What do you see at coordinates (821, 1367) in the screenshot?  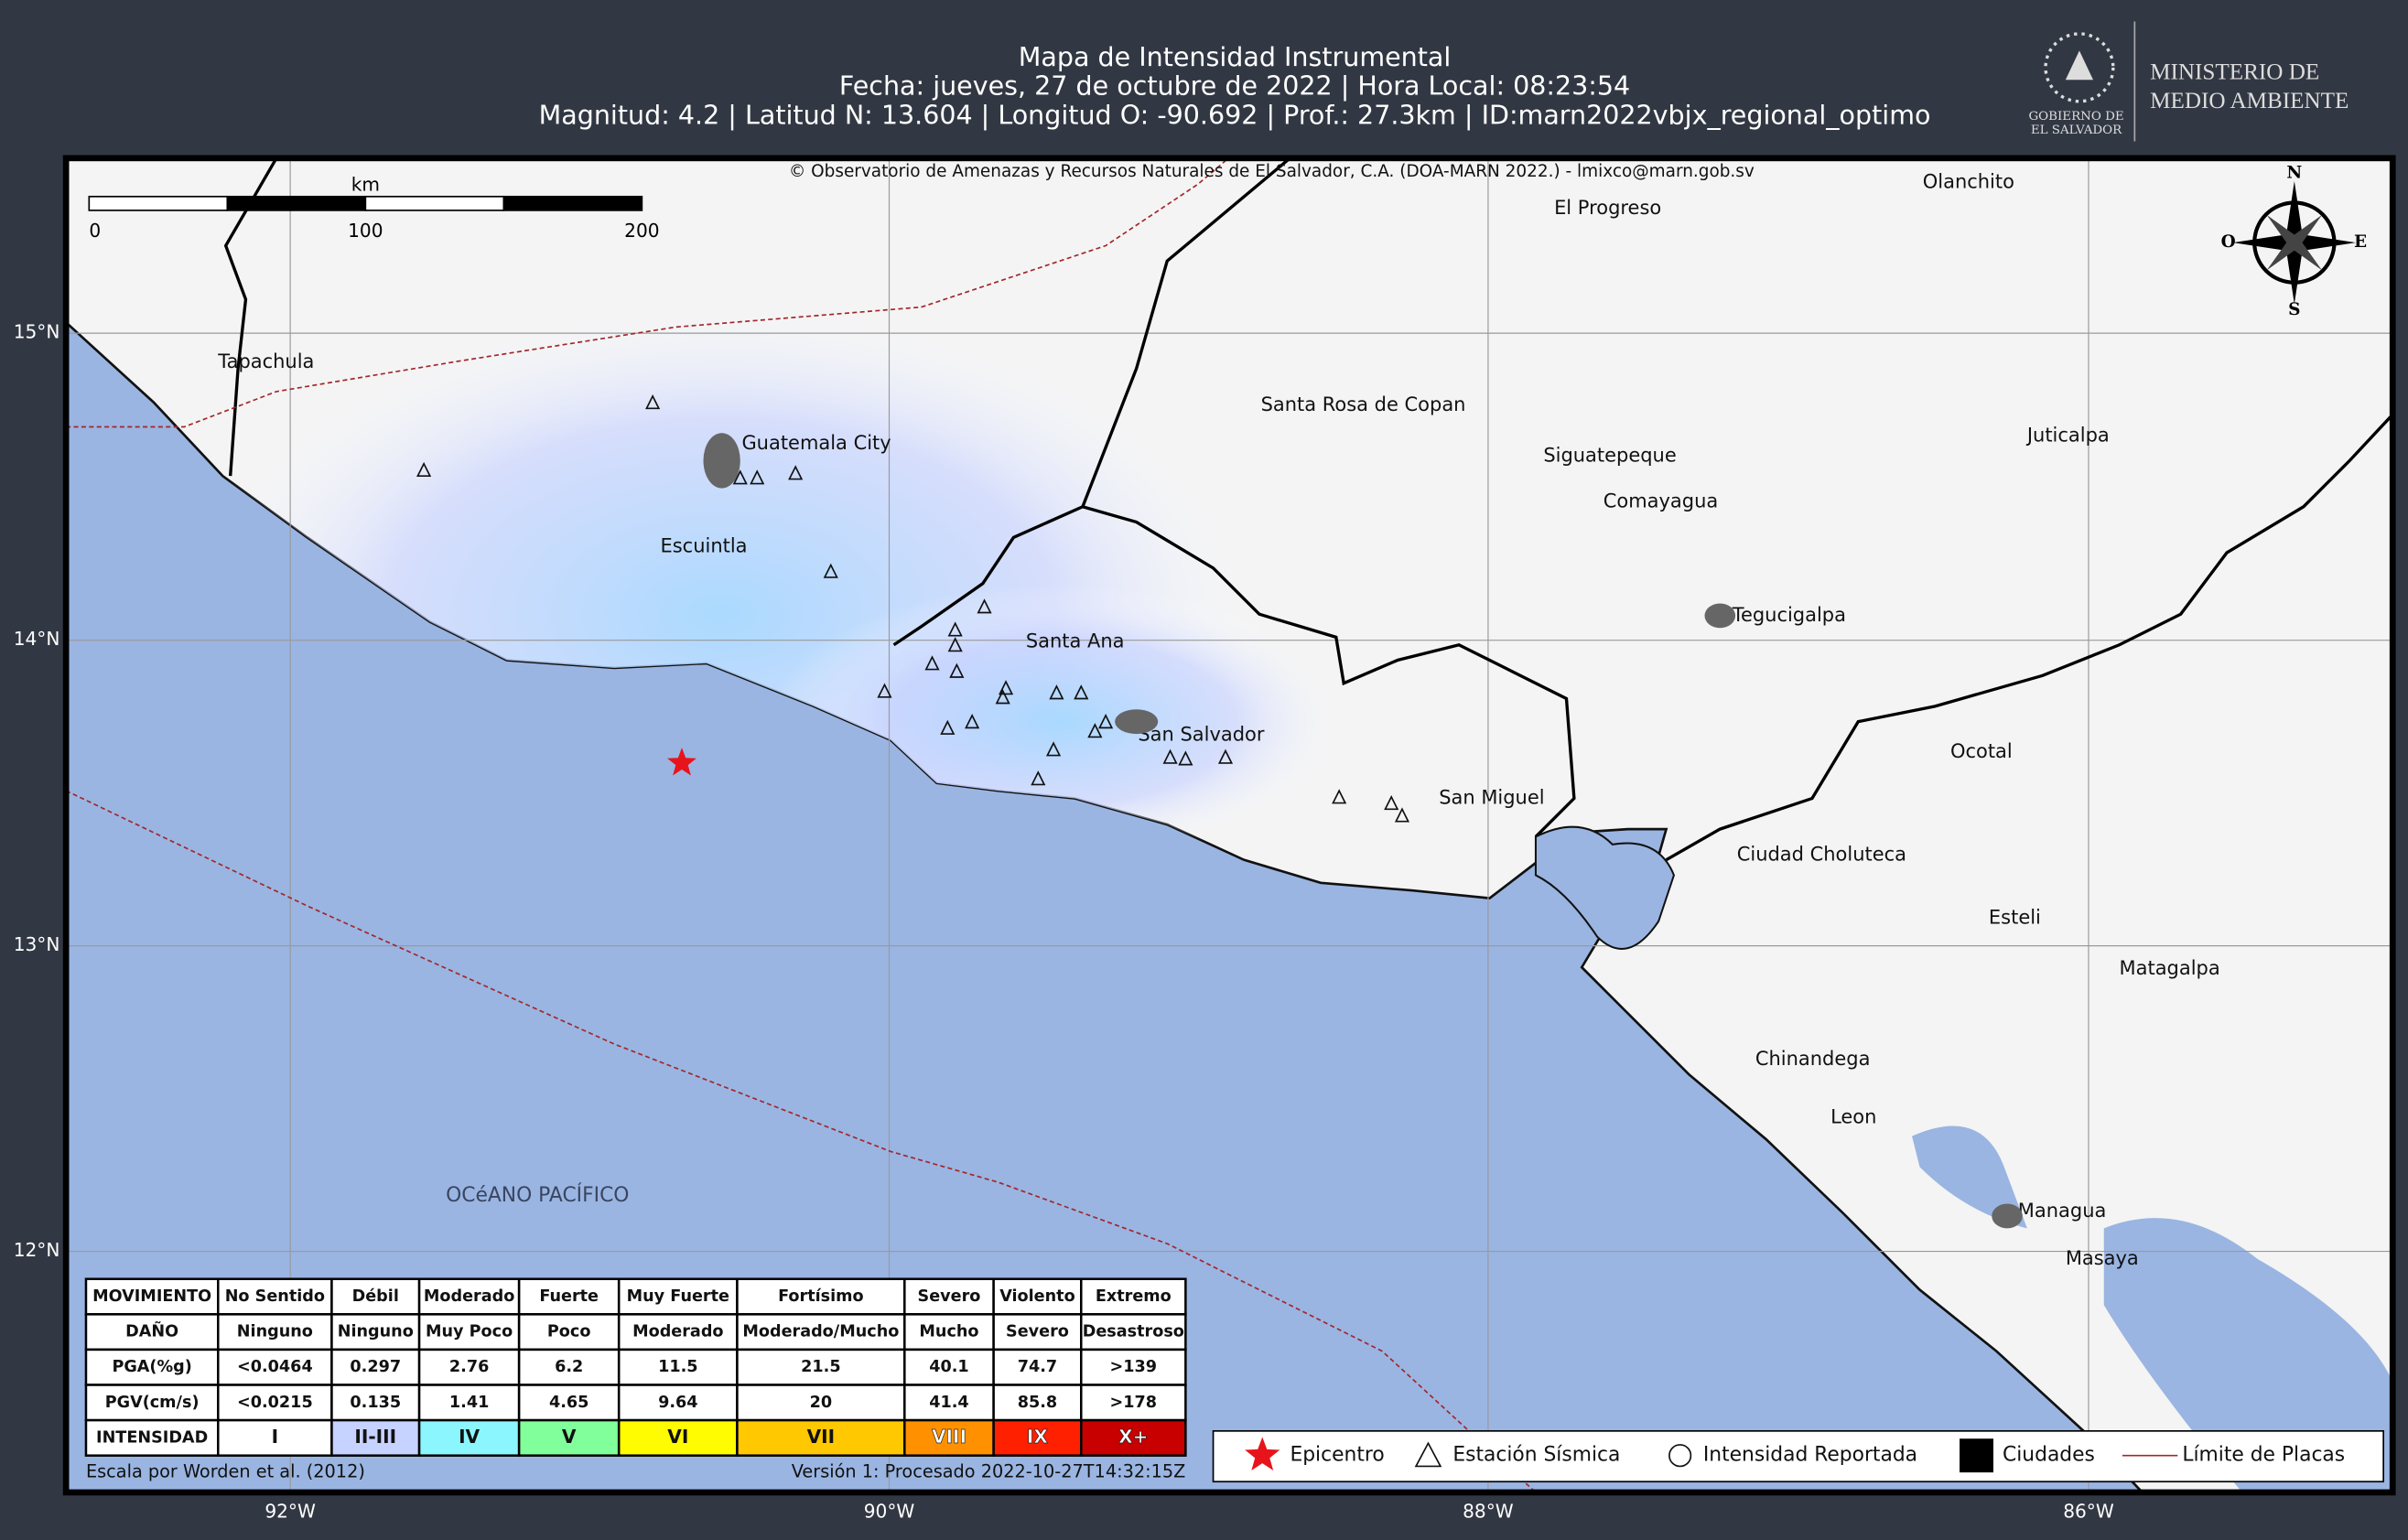 I see `table-text: 21.5` at bounding box center [821, 1367].